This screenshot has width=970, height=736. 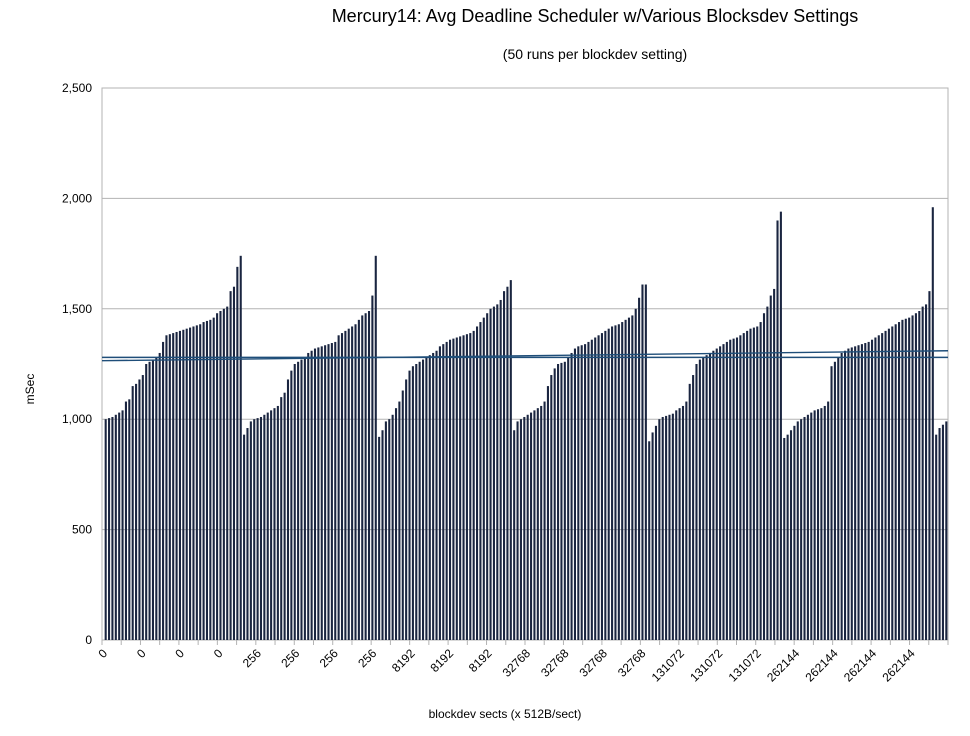 I want to click on trend-line, so click(x=525, y=356).